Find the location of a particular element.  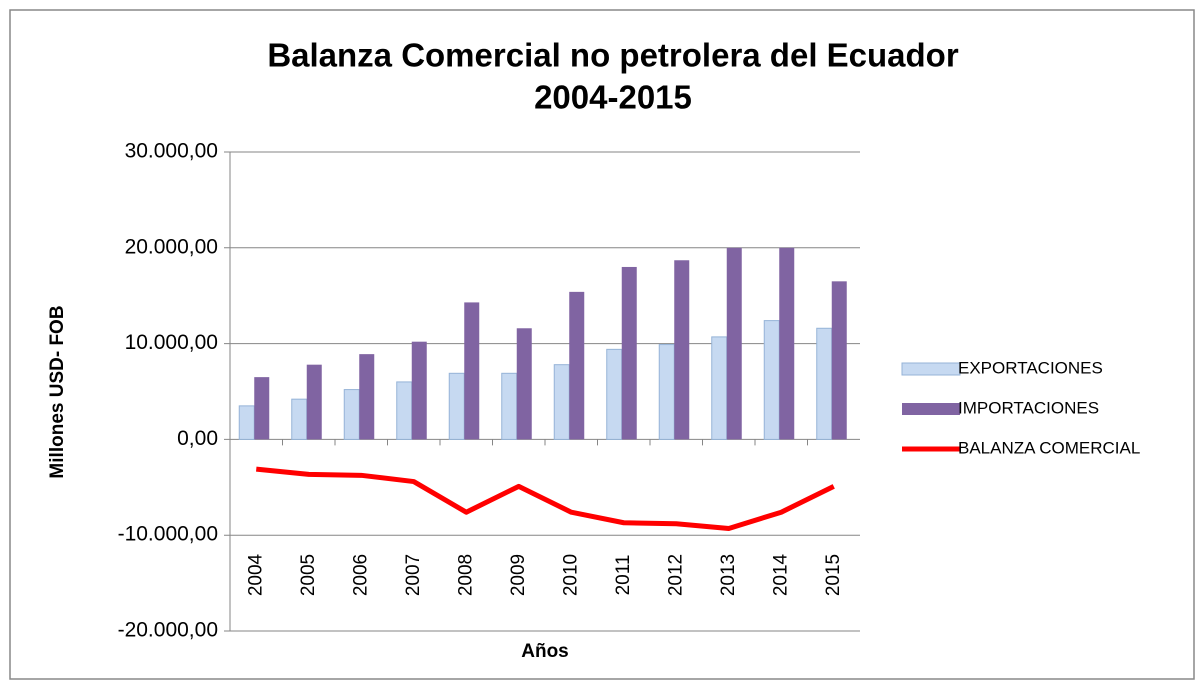

x-tick-label: 2010 is located at coordinates (570, 575).